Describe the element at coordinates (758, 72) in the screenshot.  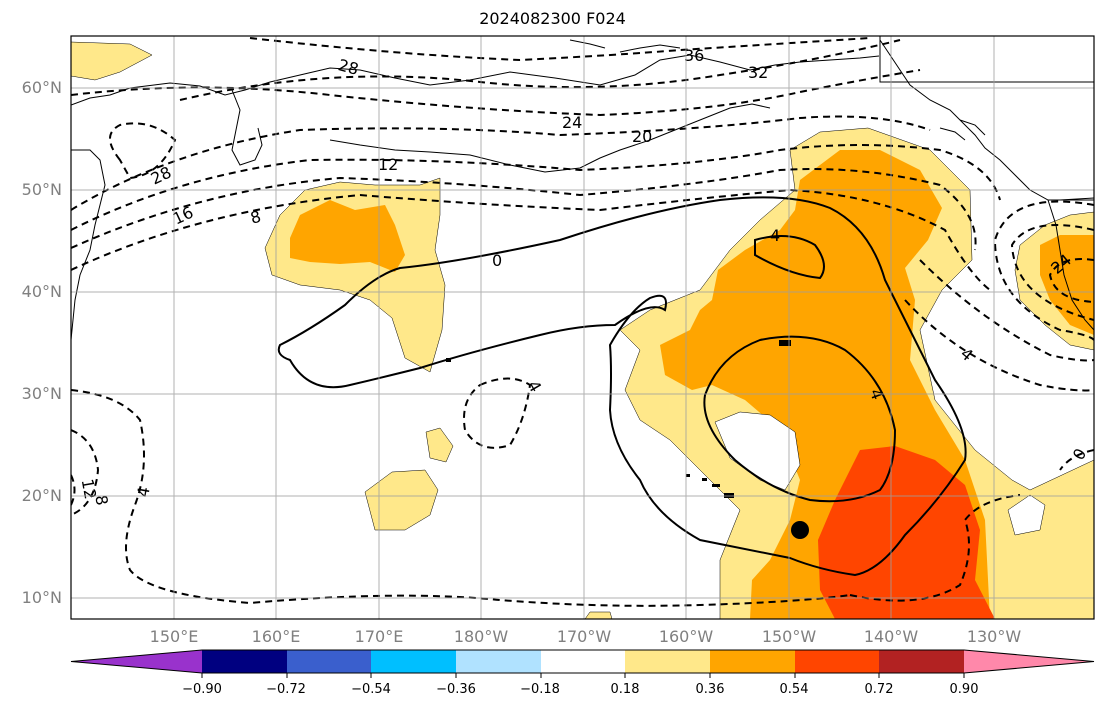
I see `contour-label: 32` at that location.